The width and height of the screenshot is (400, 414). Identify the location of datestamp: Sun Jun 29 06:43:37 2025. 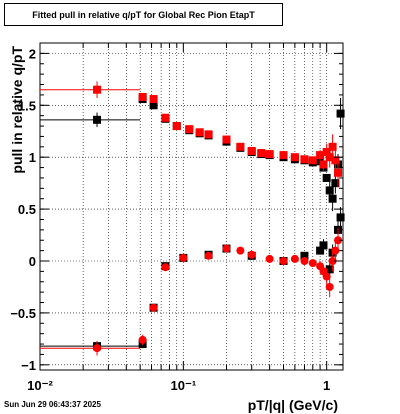
(52, 404).